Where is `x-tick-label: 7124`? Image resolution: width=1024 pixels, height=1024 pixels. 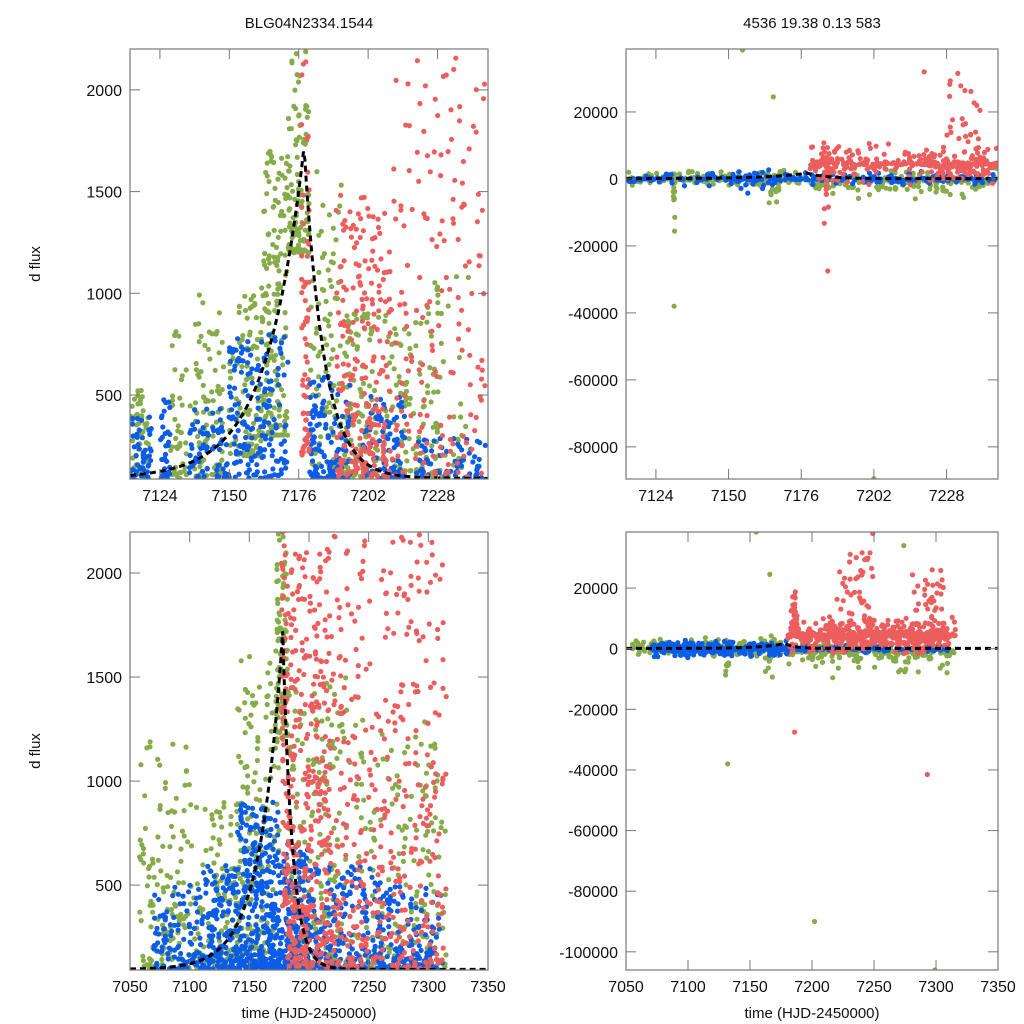
x-tick-label: 7124 is located at coordinates (656, 496).